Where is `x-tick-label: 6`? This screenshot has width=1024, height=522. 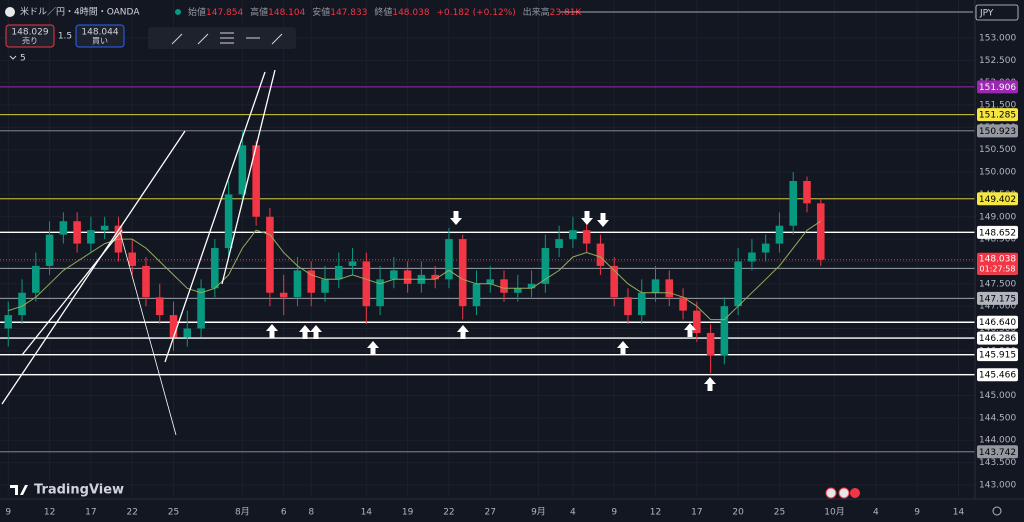
x-tick-label: 6 is located at coordinates (284, 513).